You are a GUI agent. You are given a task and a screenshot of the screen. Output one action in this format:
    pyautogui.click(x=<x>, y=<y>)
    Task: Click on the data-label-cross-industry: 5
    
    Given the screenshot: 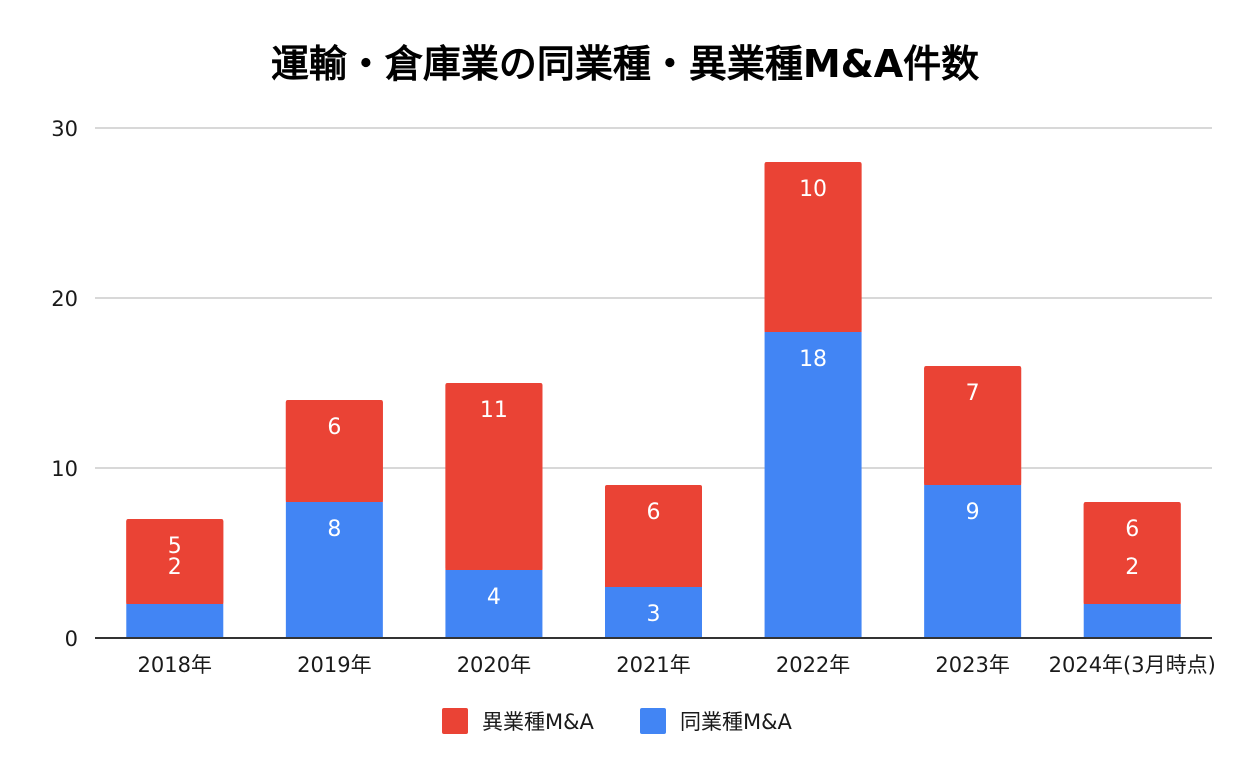 What is the action you would take?
    pyautogui.click(x=175, y=546)
    